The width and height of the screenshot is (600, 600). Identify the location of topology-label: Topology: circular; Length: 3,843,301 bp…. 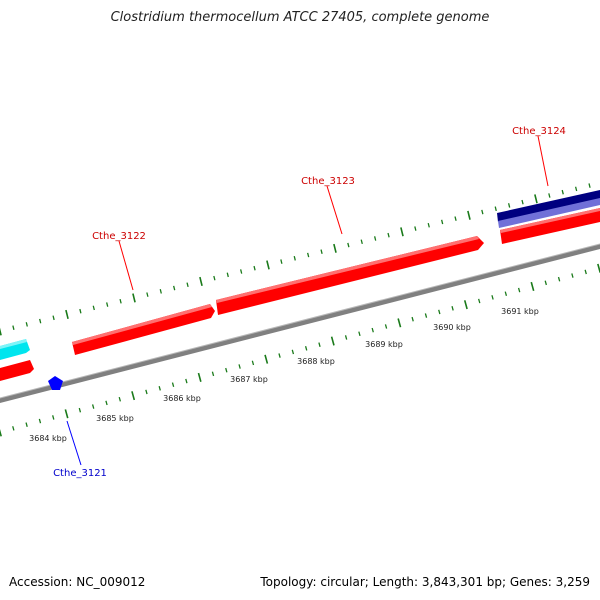
(425, 582).